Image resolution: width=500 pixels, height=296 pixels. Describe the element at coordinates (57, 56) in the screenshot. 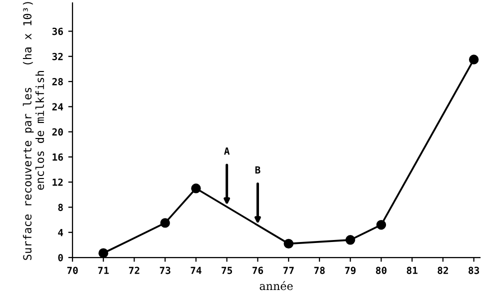

I see `y-tick-label: 32` at that location.